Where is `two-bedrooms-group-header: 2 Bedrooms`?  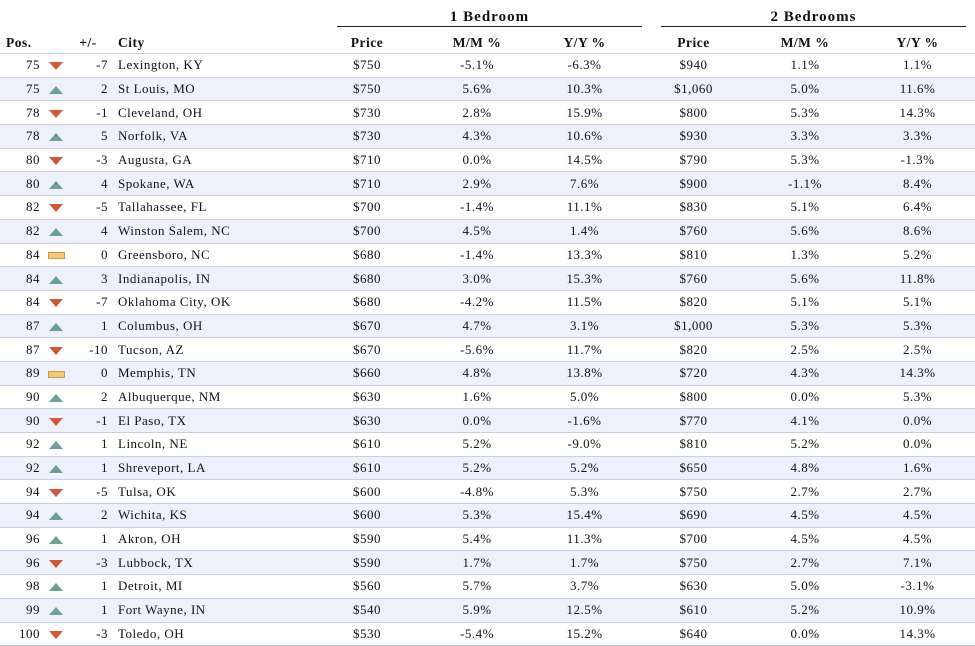 two-bedrooms-group-header: 2 Bedrooms is located at coordinates (813, 17).